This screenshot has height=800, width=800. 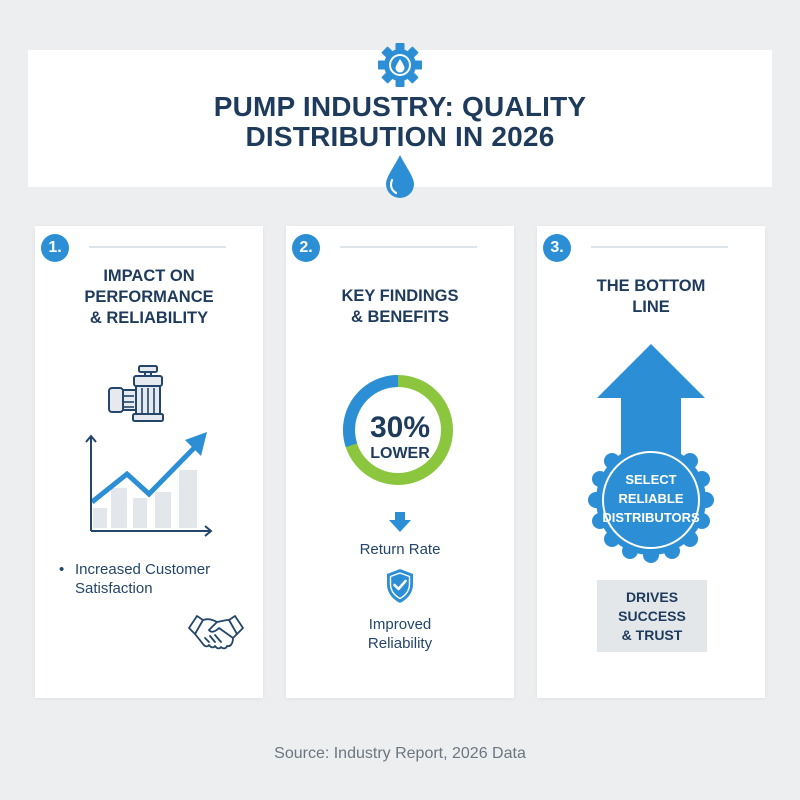 What do you see at coordinates (651, 517) in the screenshot?
I see `seal-line: DISTRIBUTORS` at bounding box center [651, 517].